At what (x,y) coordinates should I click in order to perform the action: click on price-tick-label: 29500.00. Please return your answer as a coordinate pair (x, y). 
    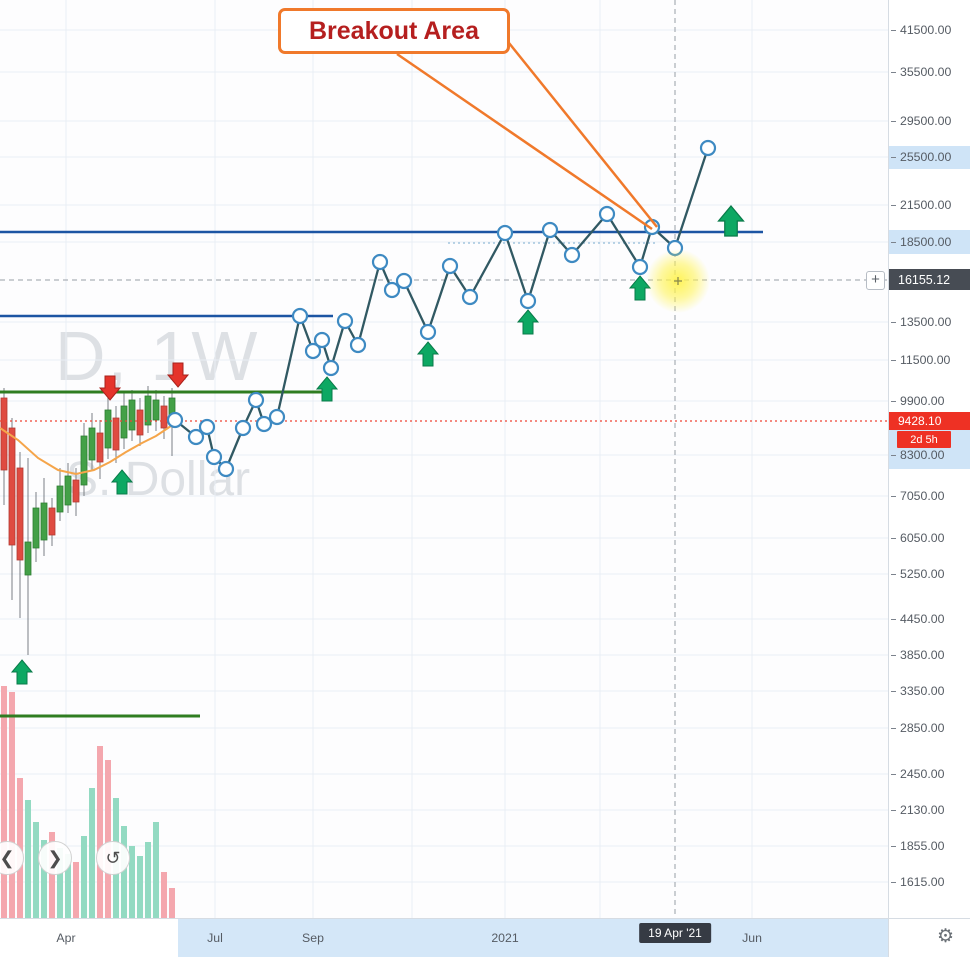
    Looking at the image, I should click on (921, 121).